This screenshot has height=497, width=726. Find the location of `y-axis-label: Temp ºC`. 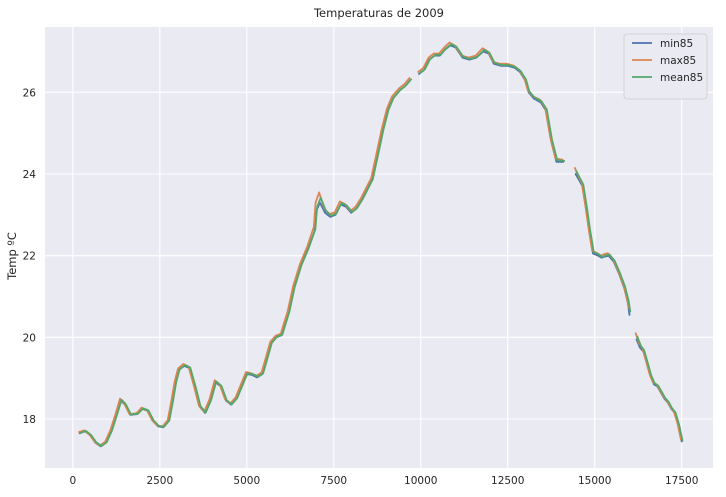

y-axis-label: Temp ºC is located at coordinates (12, 256).